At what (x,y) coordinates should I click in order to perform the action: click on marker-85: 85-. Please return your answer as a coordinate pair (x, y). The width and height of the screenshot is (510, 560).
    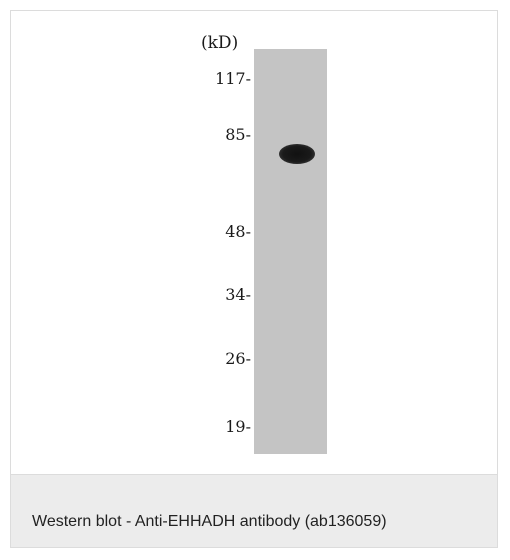
    Looking at the image, I should click on (238, 134).